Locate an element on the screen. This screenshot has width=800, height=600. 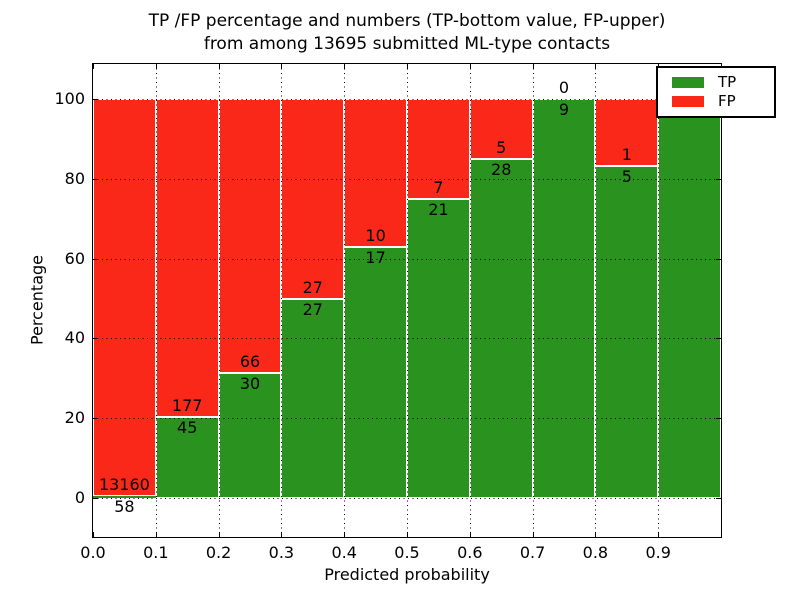
tp-count-label: 30 is located at coordinates (250, 384).